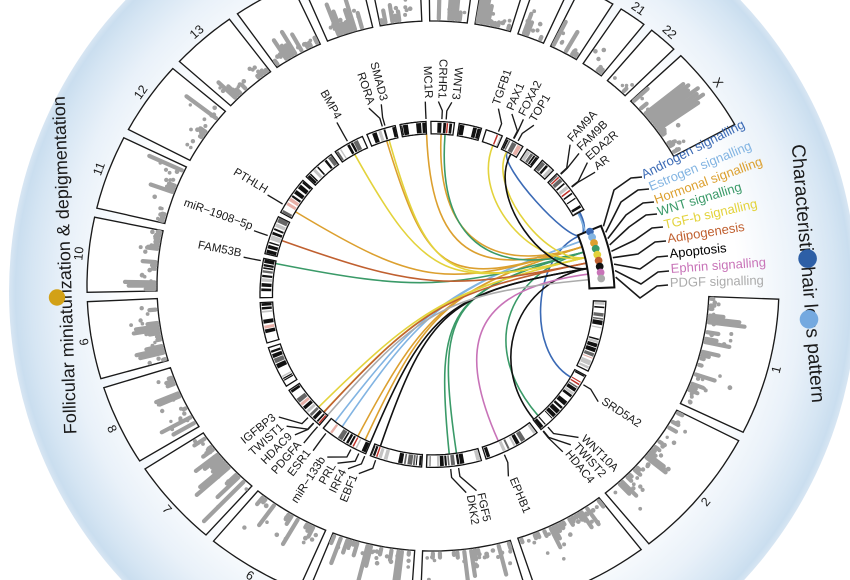 This screenshot has height=580, width=850. Describe the element at coordinates (472, 510) in the screenshot. I see `svg-text: DKK2` at that location.